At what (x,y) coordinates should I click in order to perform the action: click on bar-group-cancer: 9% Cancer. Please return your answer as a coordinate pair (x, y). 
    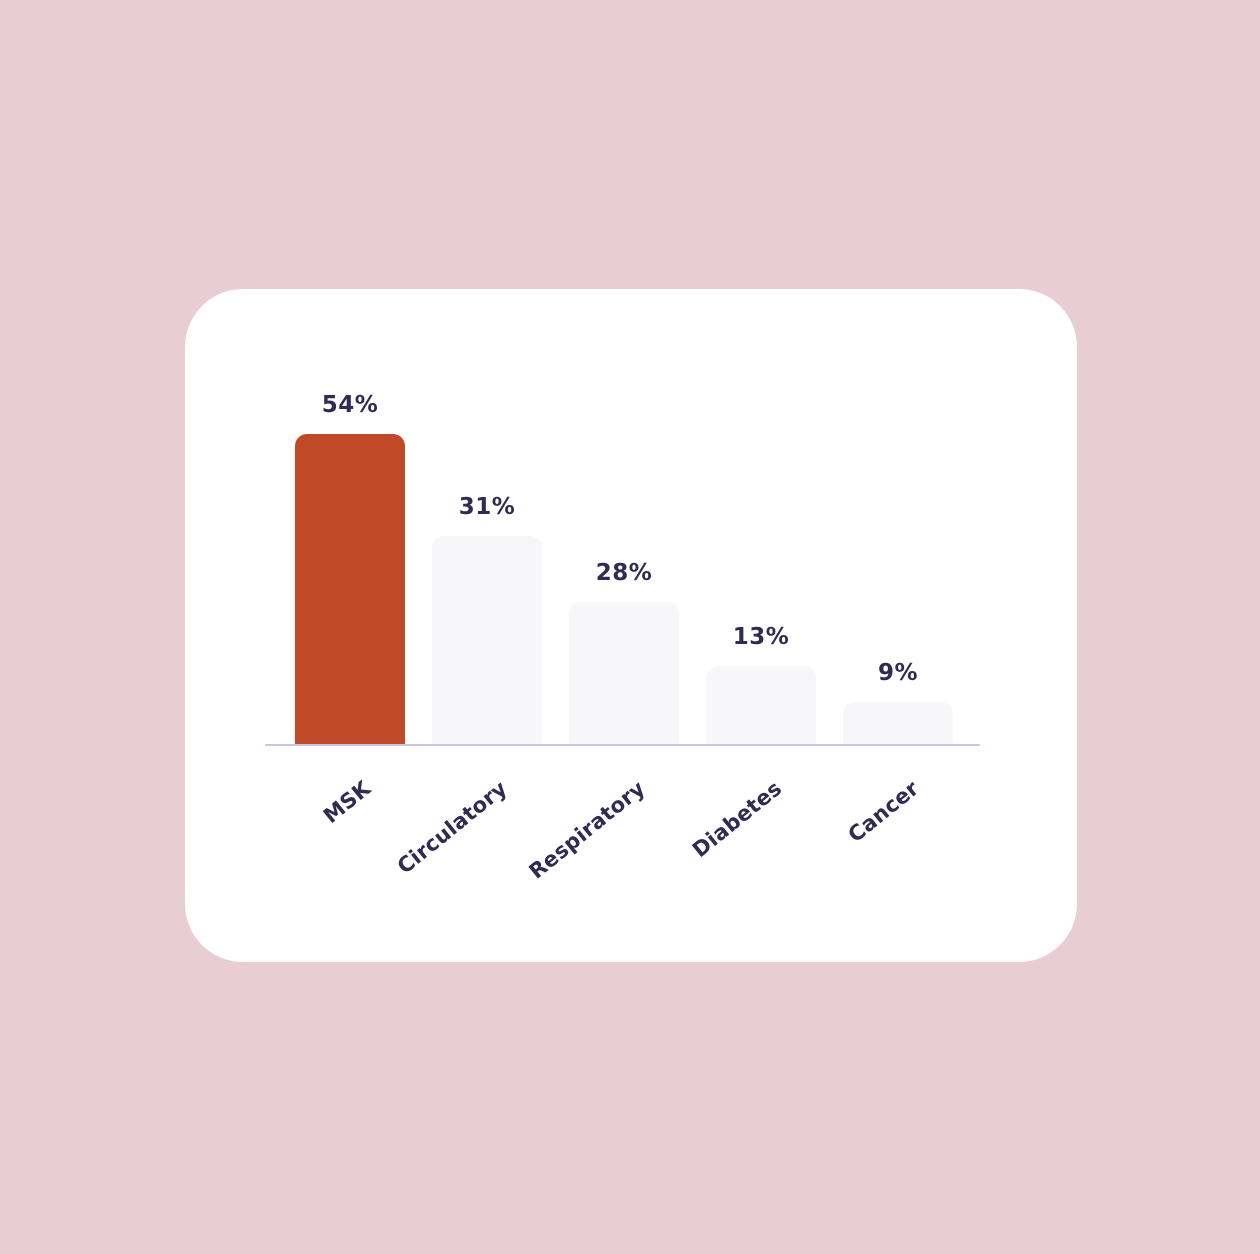
    Looking at the image, I should click on (898, 753).